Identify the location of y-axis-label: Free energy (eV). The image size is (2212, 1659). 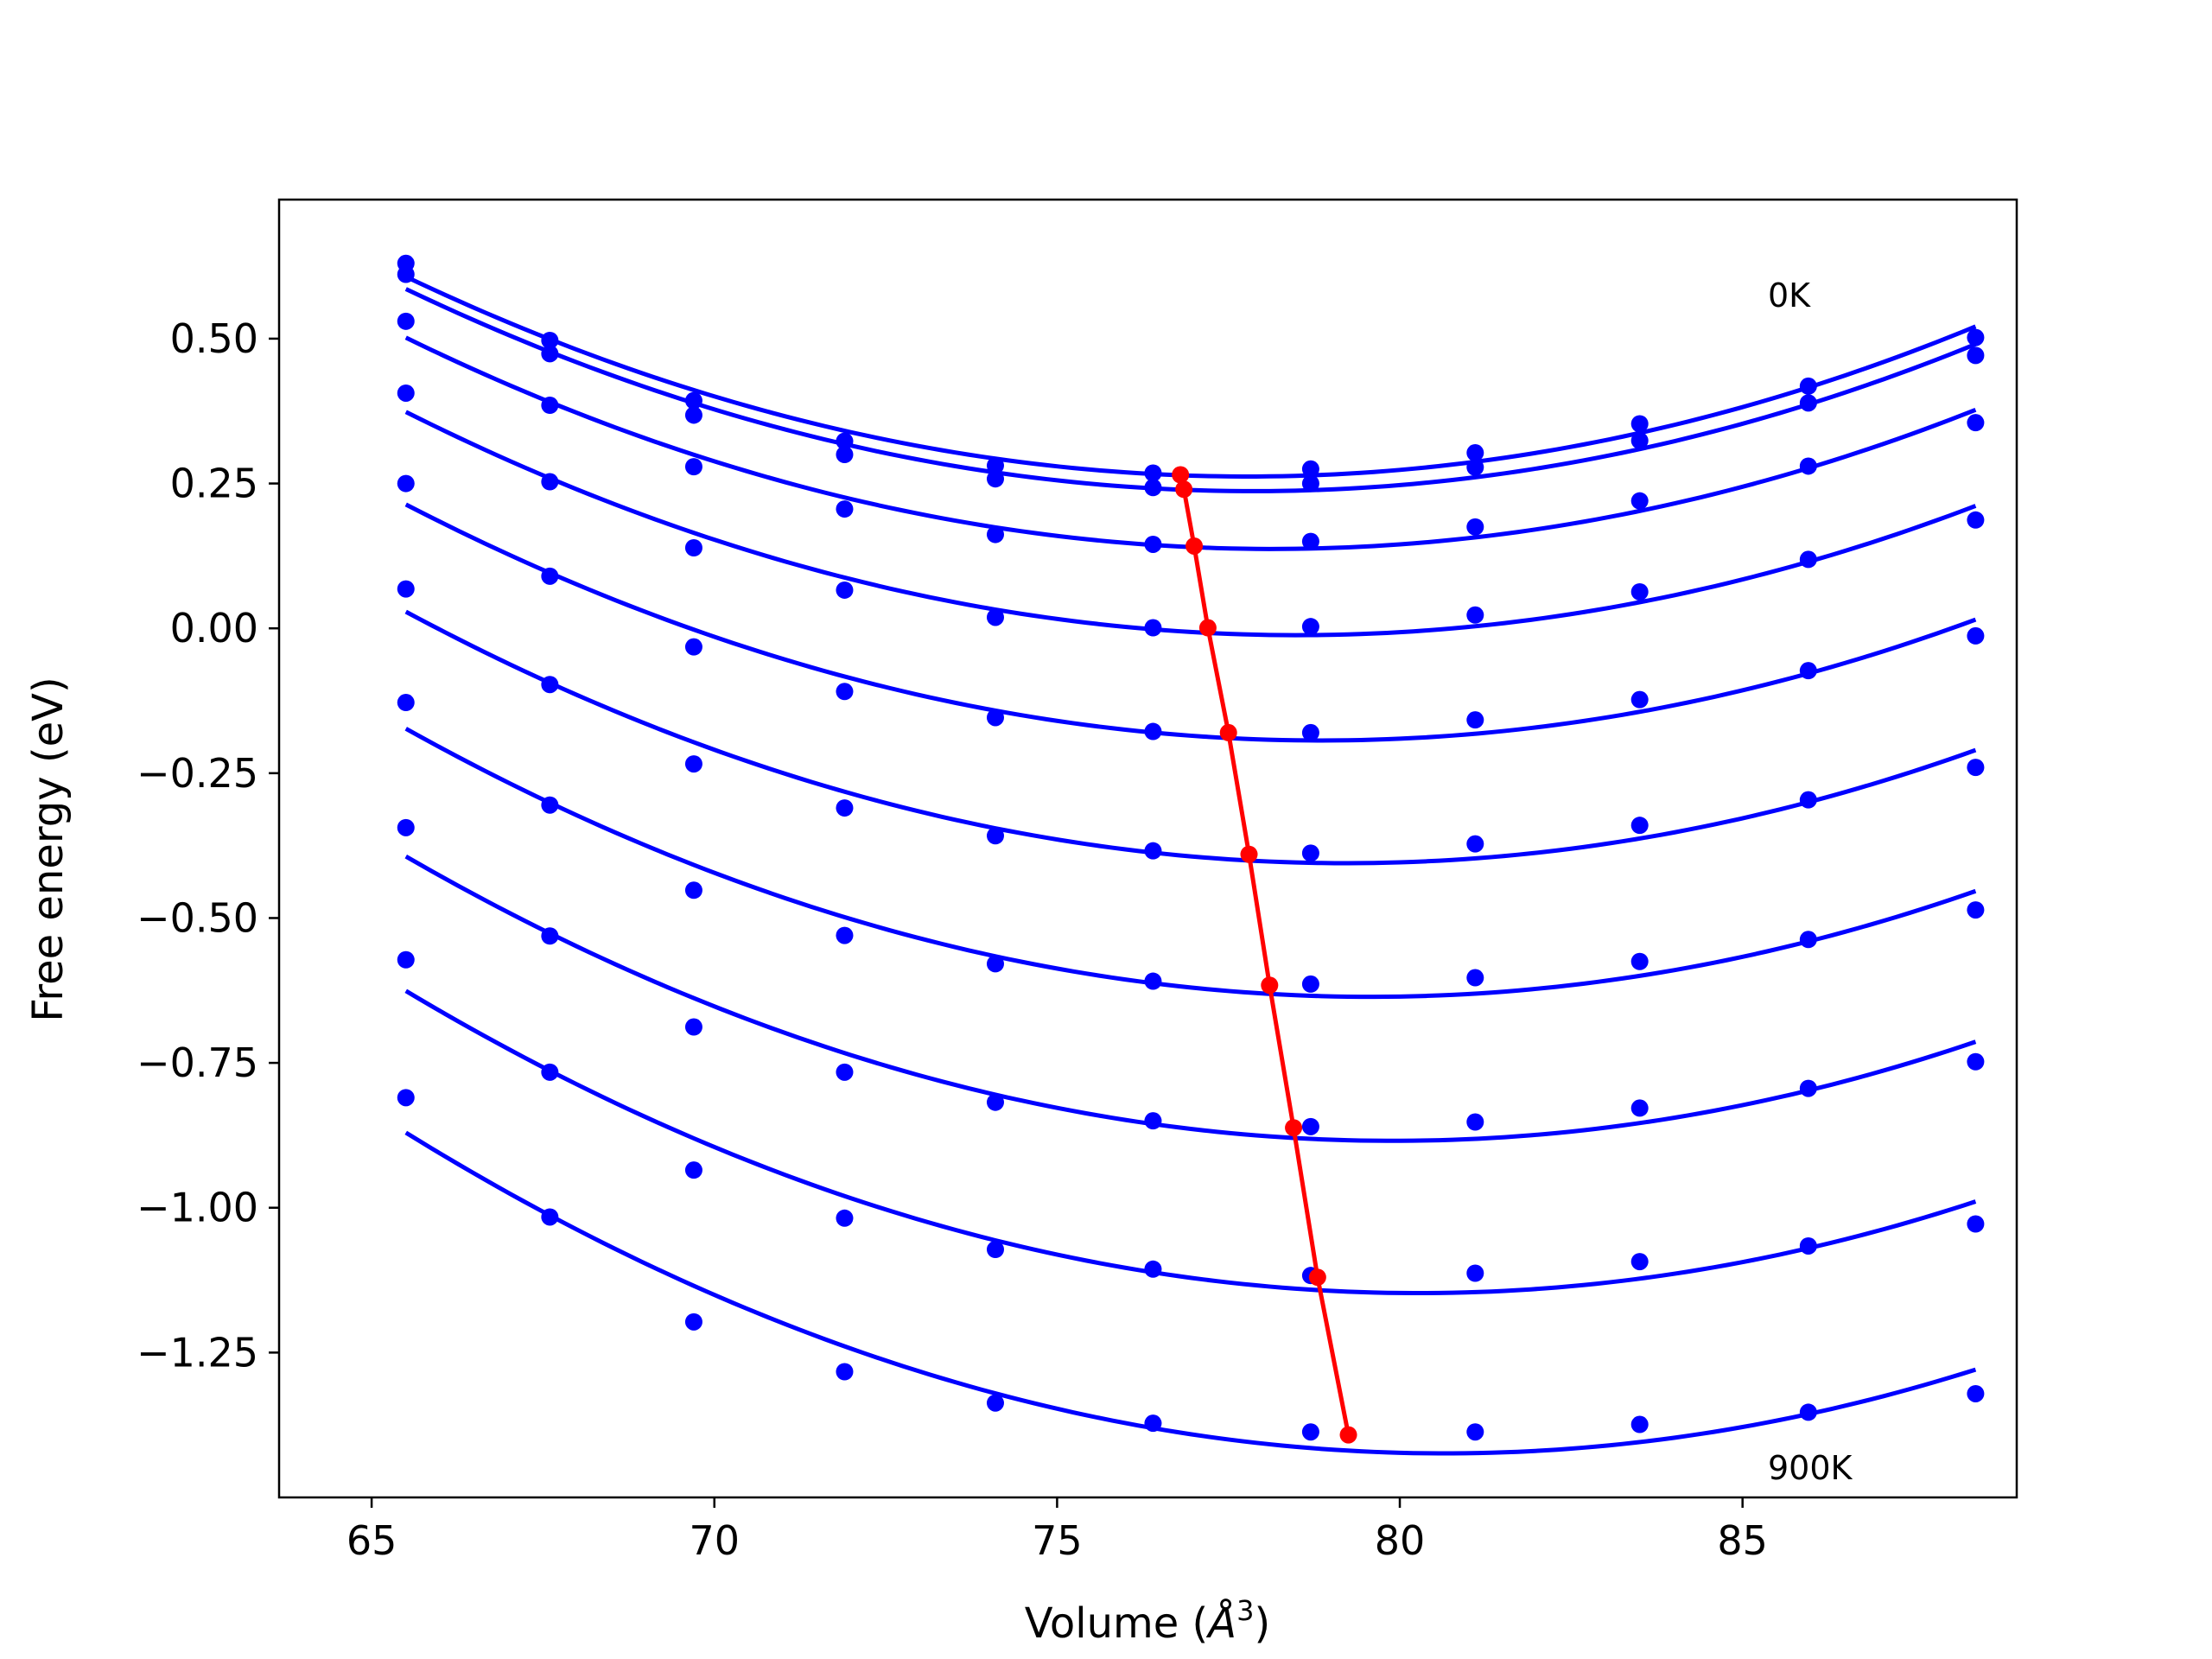
(48, 849).